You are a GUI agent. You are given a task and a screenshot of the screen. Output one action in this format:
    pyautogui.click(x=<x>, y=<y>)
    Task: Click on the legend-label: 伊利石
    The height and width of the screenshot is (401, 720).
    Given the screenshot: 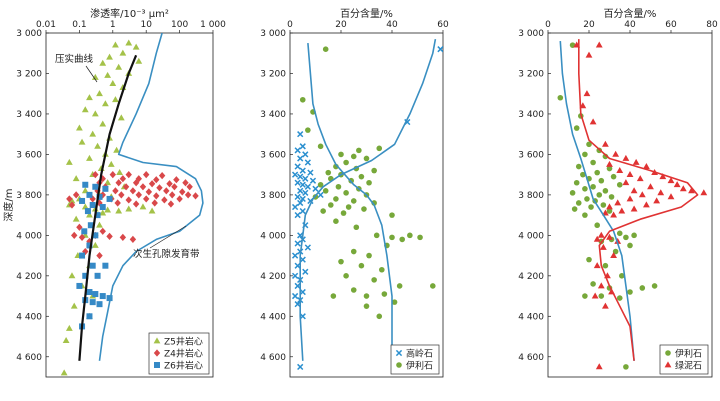 What is the action you would take?
    pyautogui.click(x=419, y=366)
    